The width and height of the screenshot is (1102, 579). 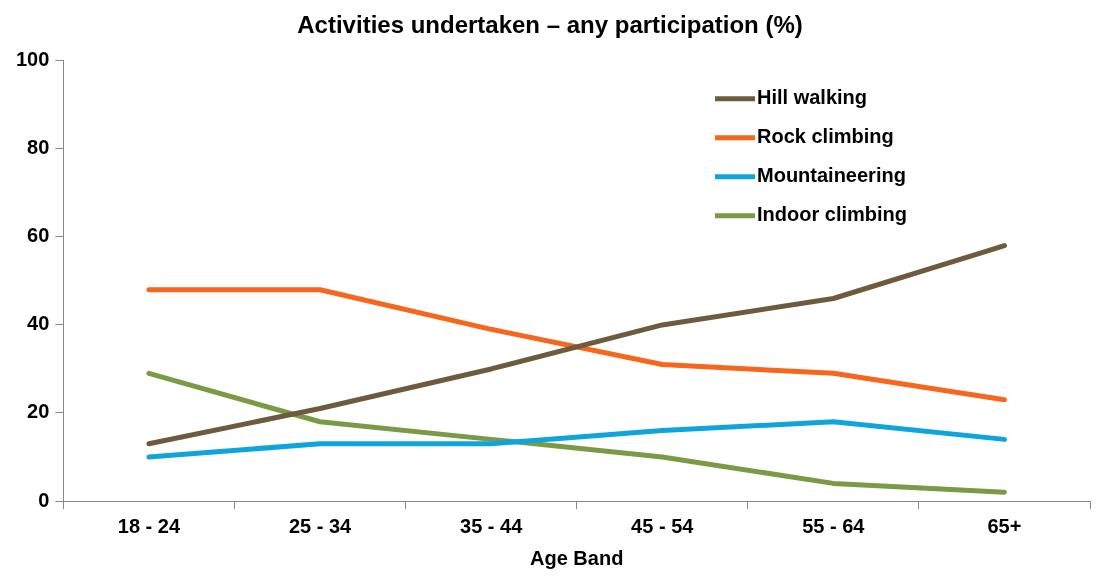 I want to click on x-tick-label: 55 - 64, so click(x=834, y=525).